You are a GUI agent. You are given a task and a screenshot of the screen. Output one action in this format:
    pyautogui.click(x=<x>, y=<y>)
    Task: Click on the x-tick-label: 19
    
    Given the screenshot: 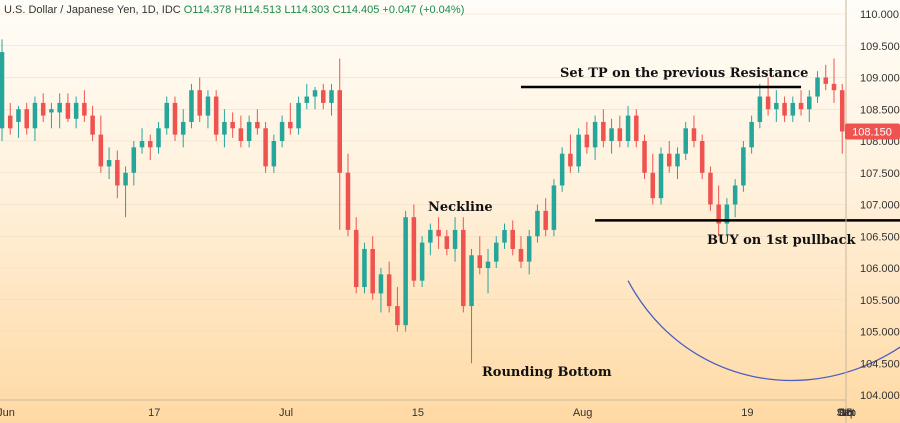 What is the action you would take?
    pyautogui.click(x=747, y=413)
    